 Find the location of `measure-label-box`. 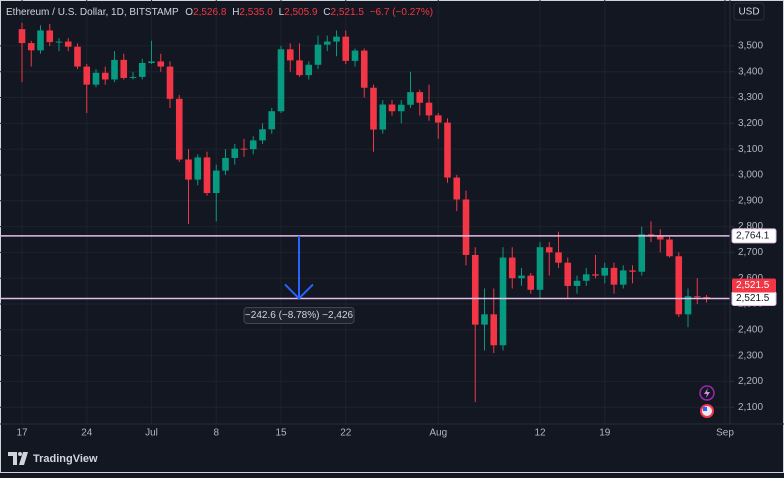

measure-label-box is located at coordinates (299, 315).